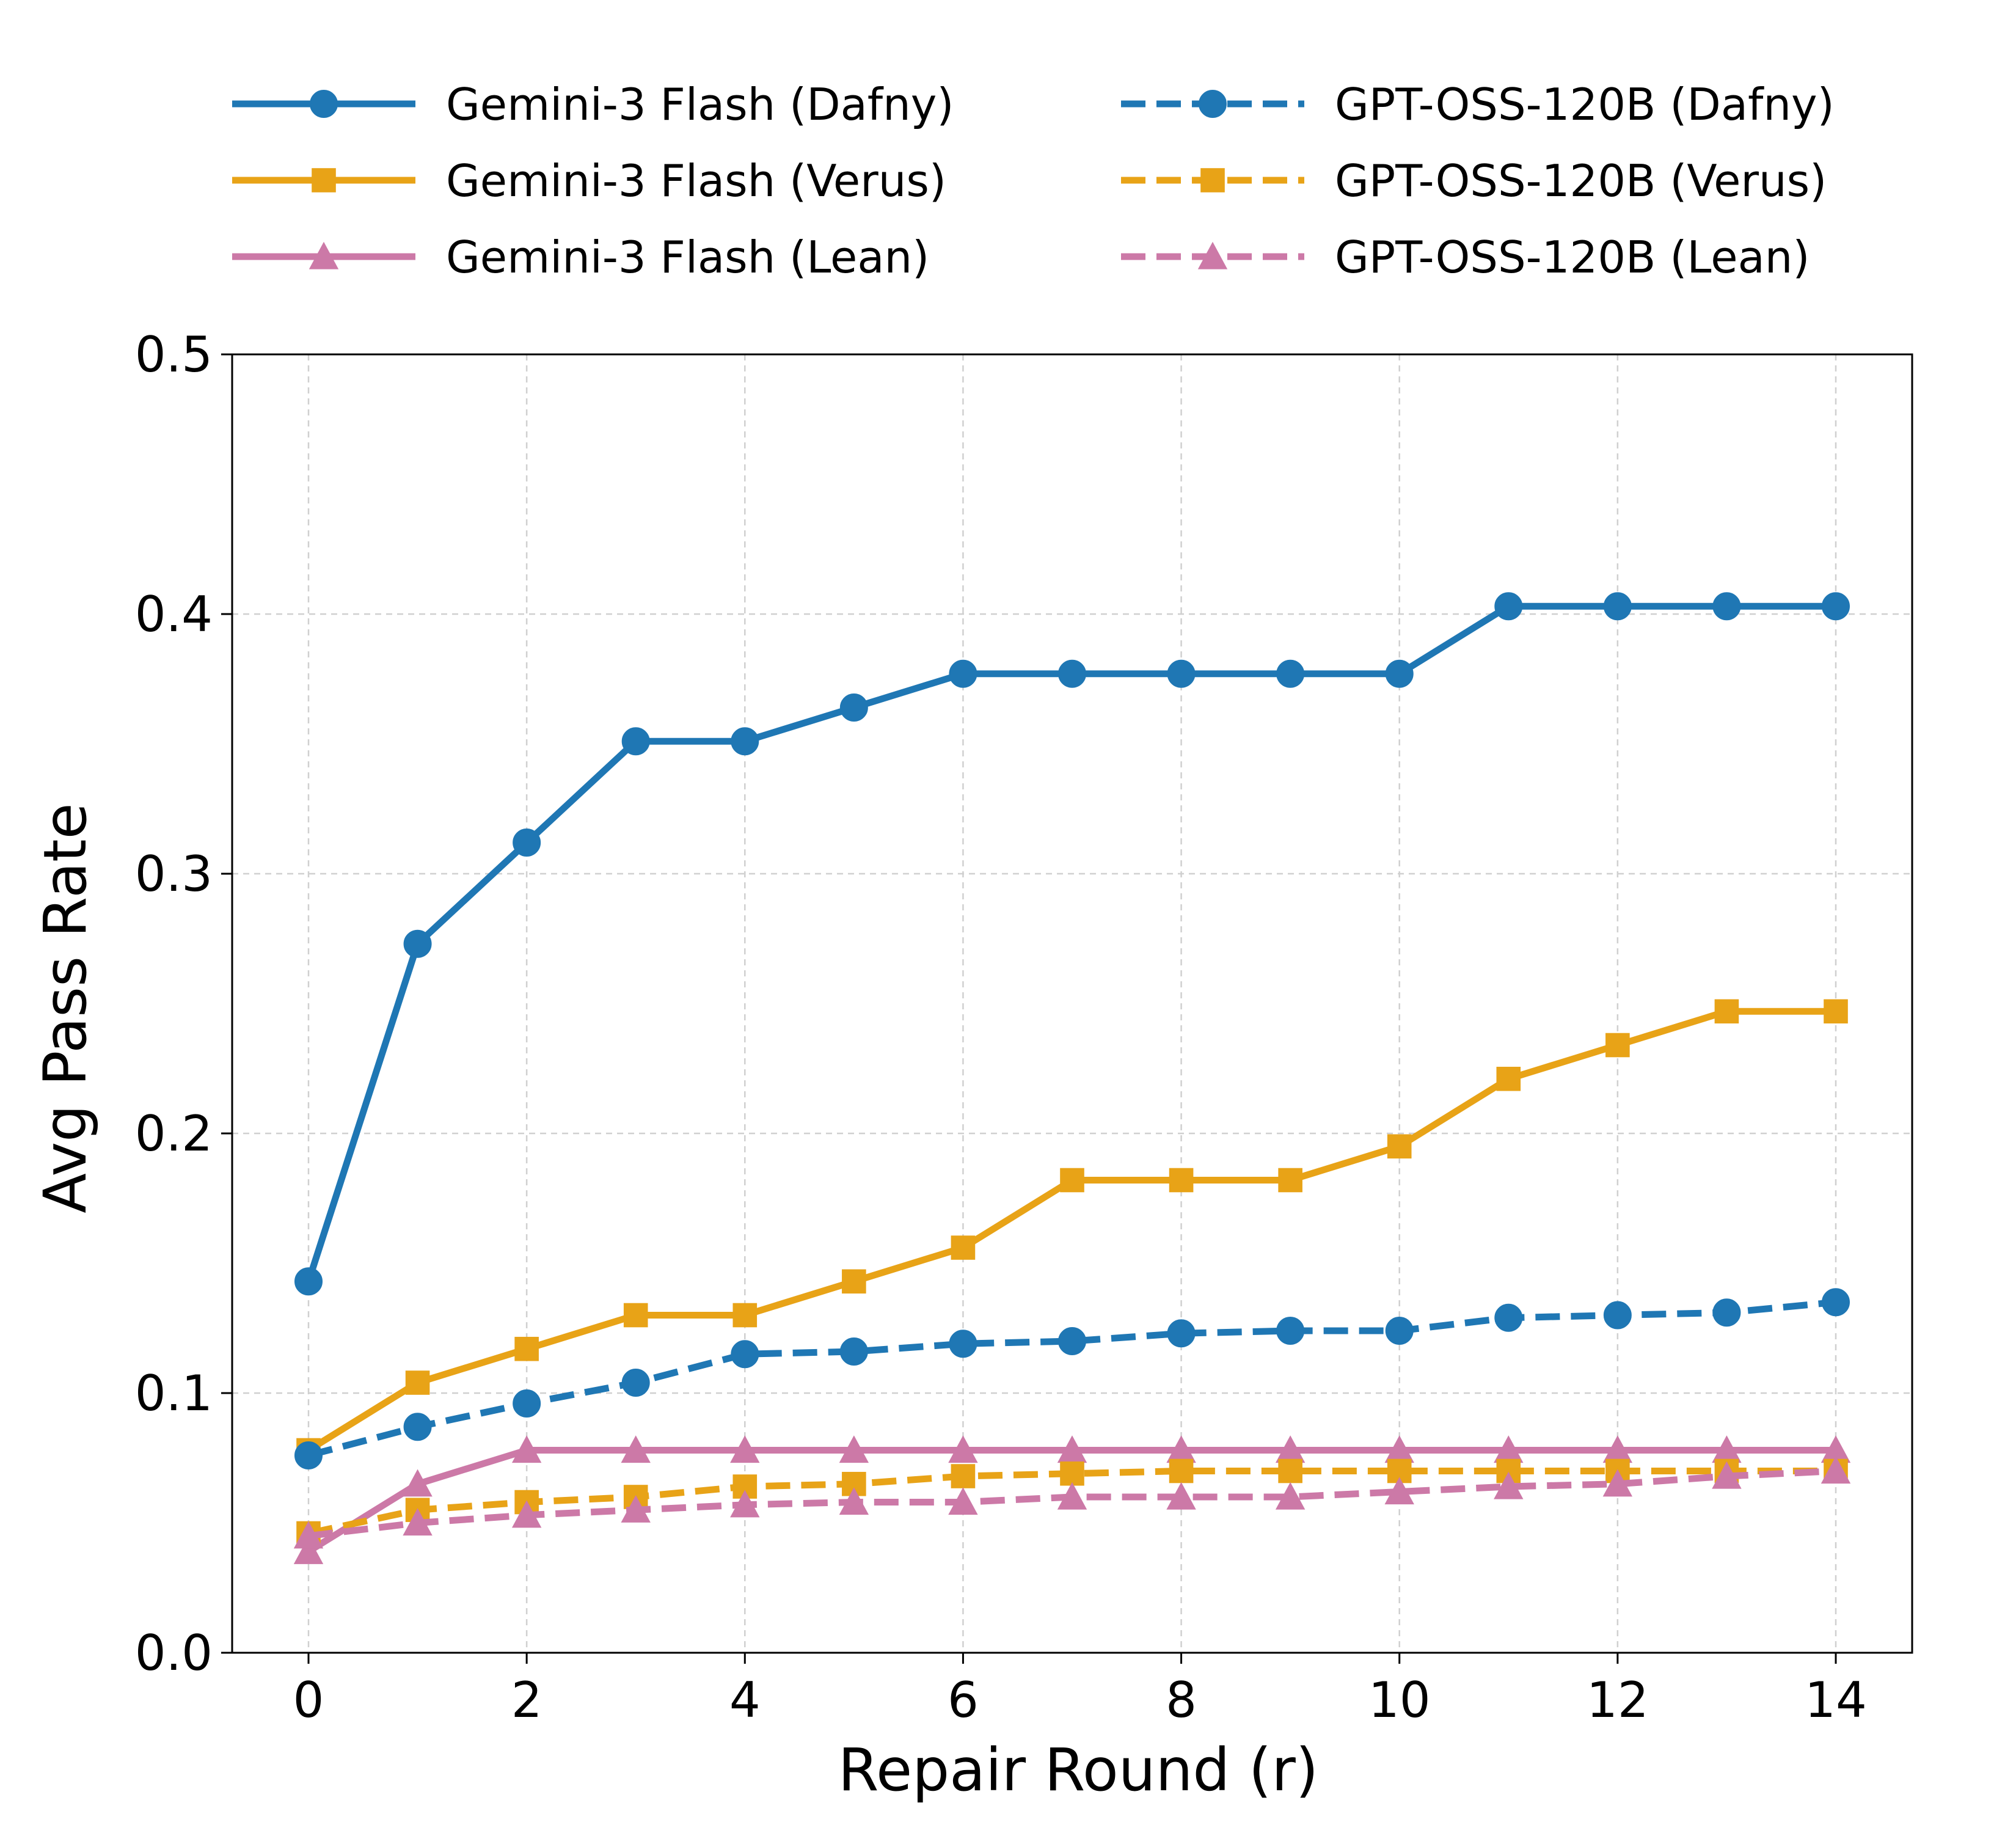 This screenshot has width=2016, height=1833. Describe the element at coordinates (1581, 181) in the screenshot. I see `legend-label: GPT-OSS-120B (Verus)` at that location.